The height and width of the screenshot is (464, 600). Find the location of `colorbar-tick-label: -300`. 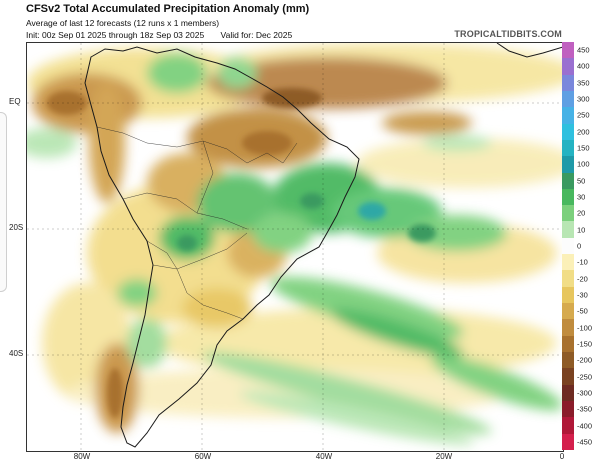

colorbar-tick-label: -300 is located at coordinates (585, 393).